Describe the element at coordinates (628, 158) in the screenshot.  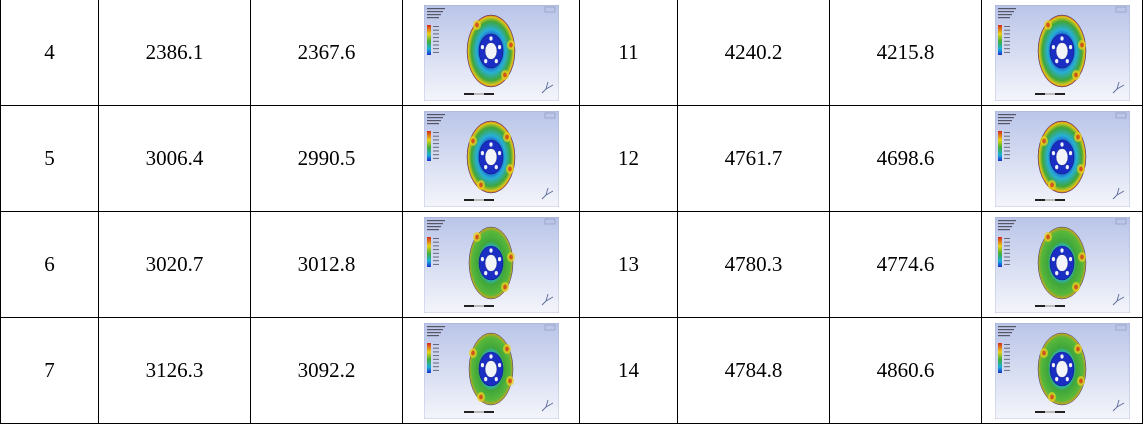
I see `mode-number-cell: 12` at that location.